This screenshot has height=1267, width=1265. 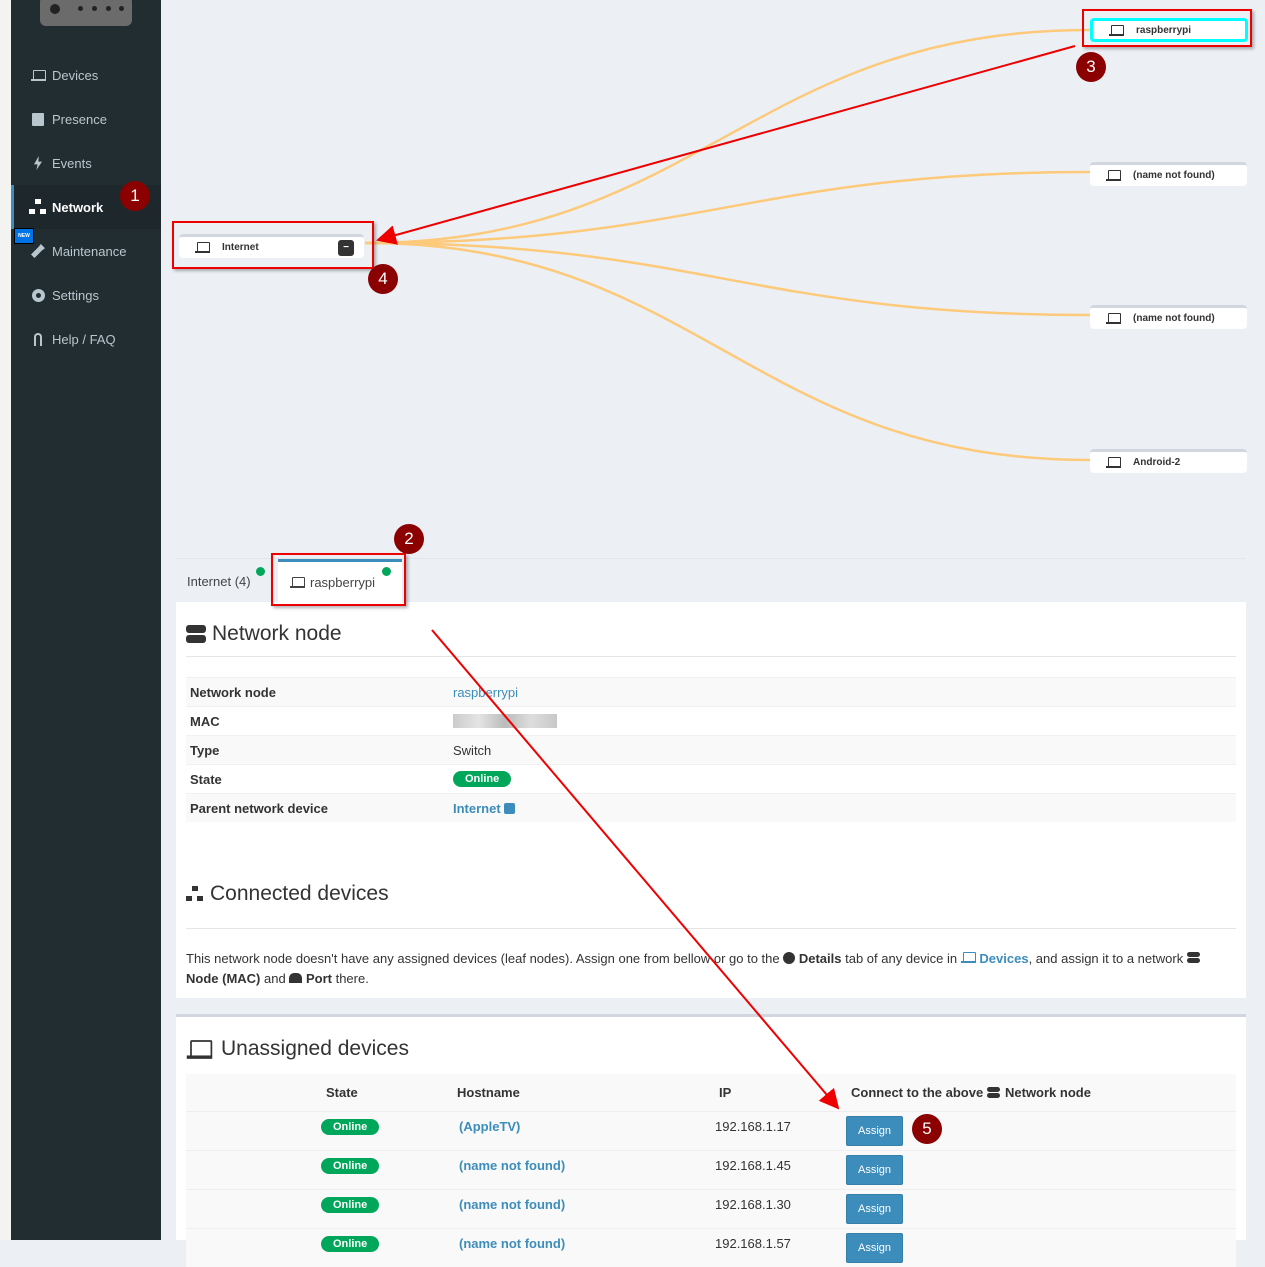 What do you see at coordinates (38, 163) in the screenshot?
I see `bolt-icon` at bounding box center [38, 163].